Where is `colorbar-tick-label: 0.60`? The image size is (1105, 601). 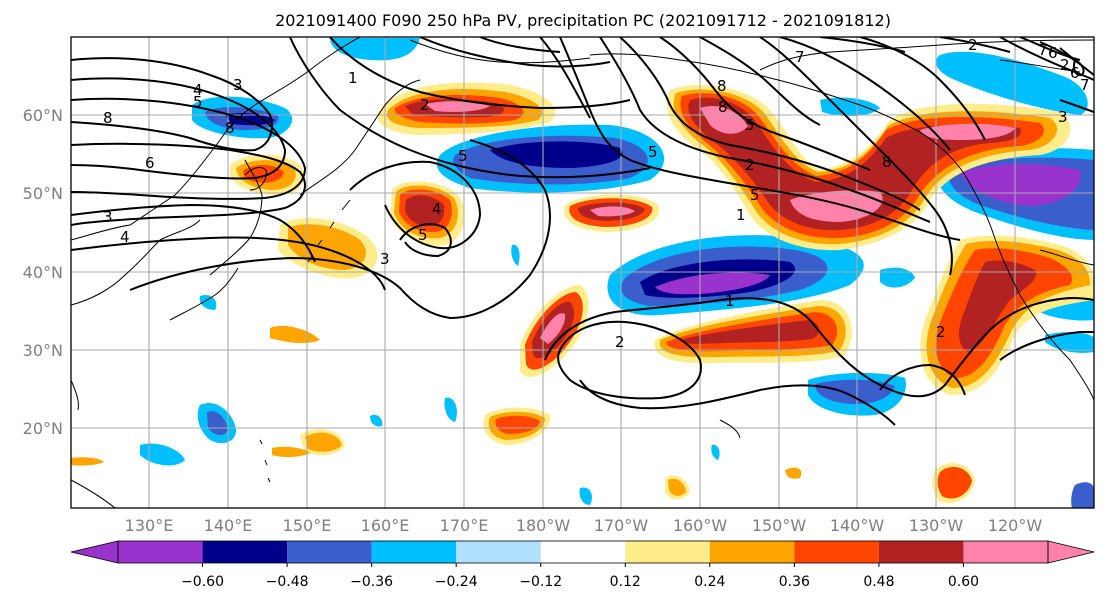
colorbar-tick-label: 0.60 is located at coordinates (963, 582).